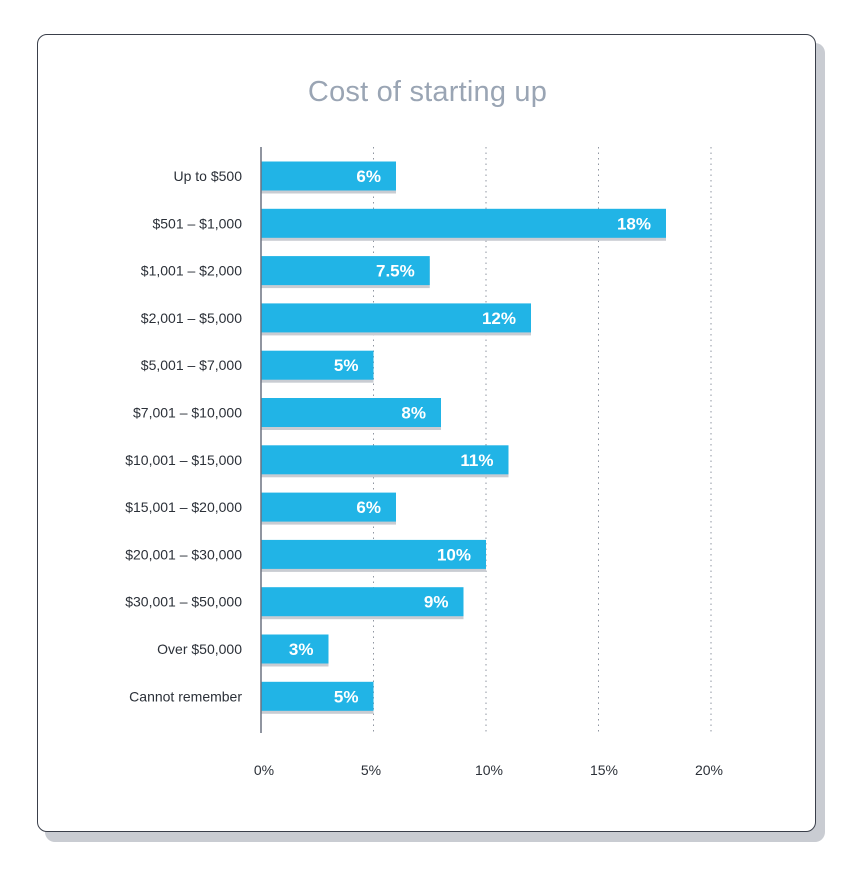 This screenshot has width=855, height=881. What do you see at coordinates (604, 770) in the screenshot?
I see `x-tick-label: 15%` at bounding box center [604, 770].